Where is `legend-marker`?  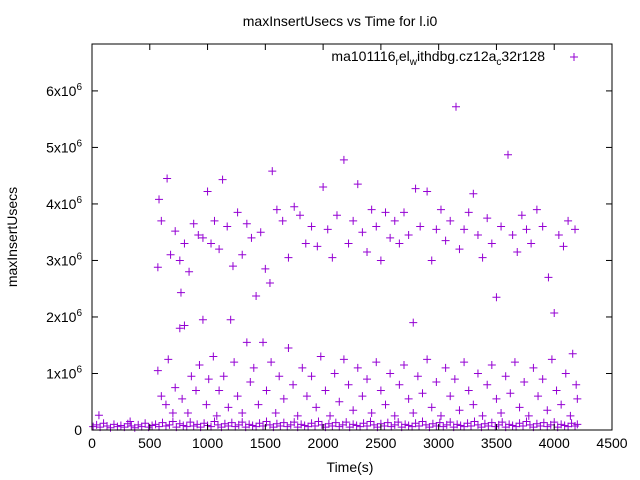
legend-marker is located at coordinates (574, 57).